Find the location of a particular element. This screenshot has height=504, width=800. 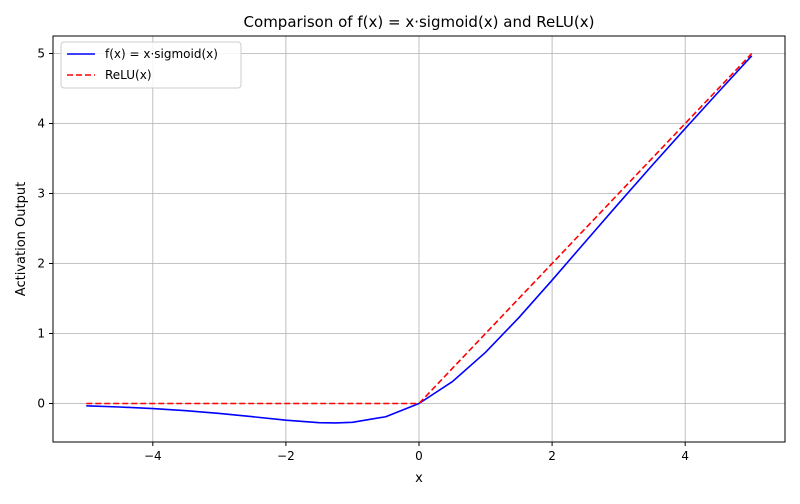

x-tick-label: −4 is located at coordinates (153, 456).